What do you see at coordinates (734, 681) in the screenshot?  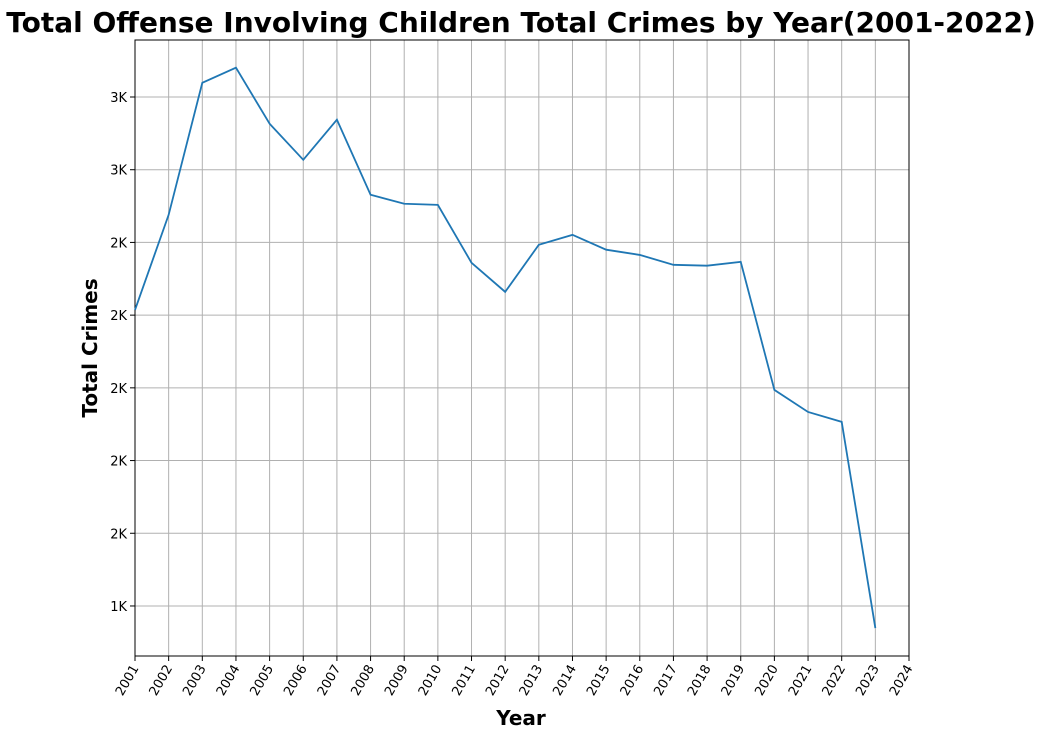 I see `x-tick-label: 2019` at bounding box center [734, 681].